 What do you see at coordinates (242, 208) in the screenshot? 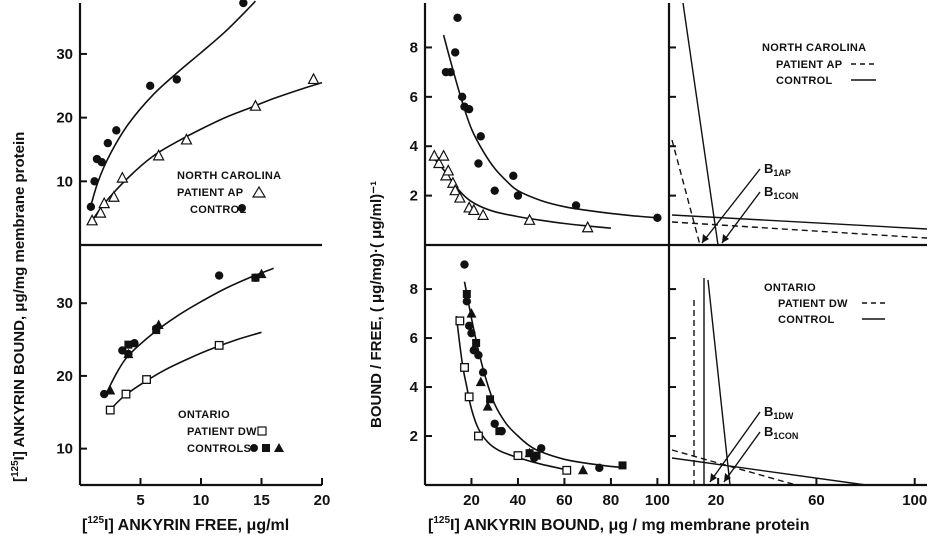
I see `legend-filled-circle-icon` at bounding box center [242, 208].